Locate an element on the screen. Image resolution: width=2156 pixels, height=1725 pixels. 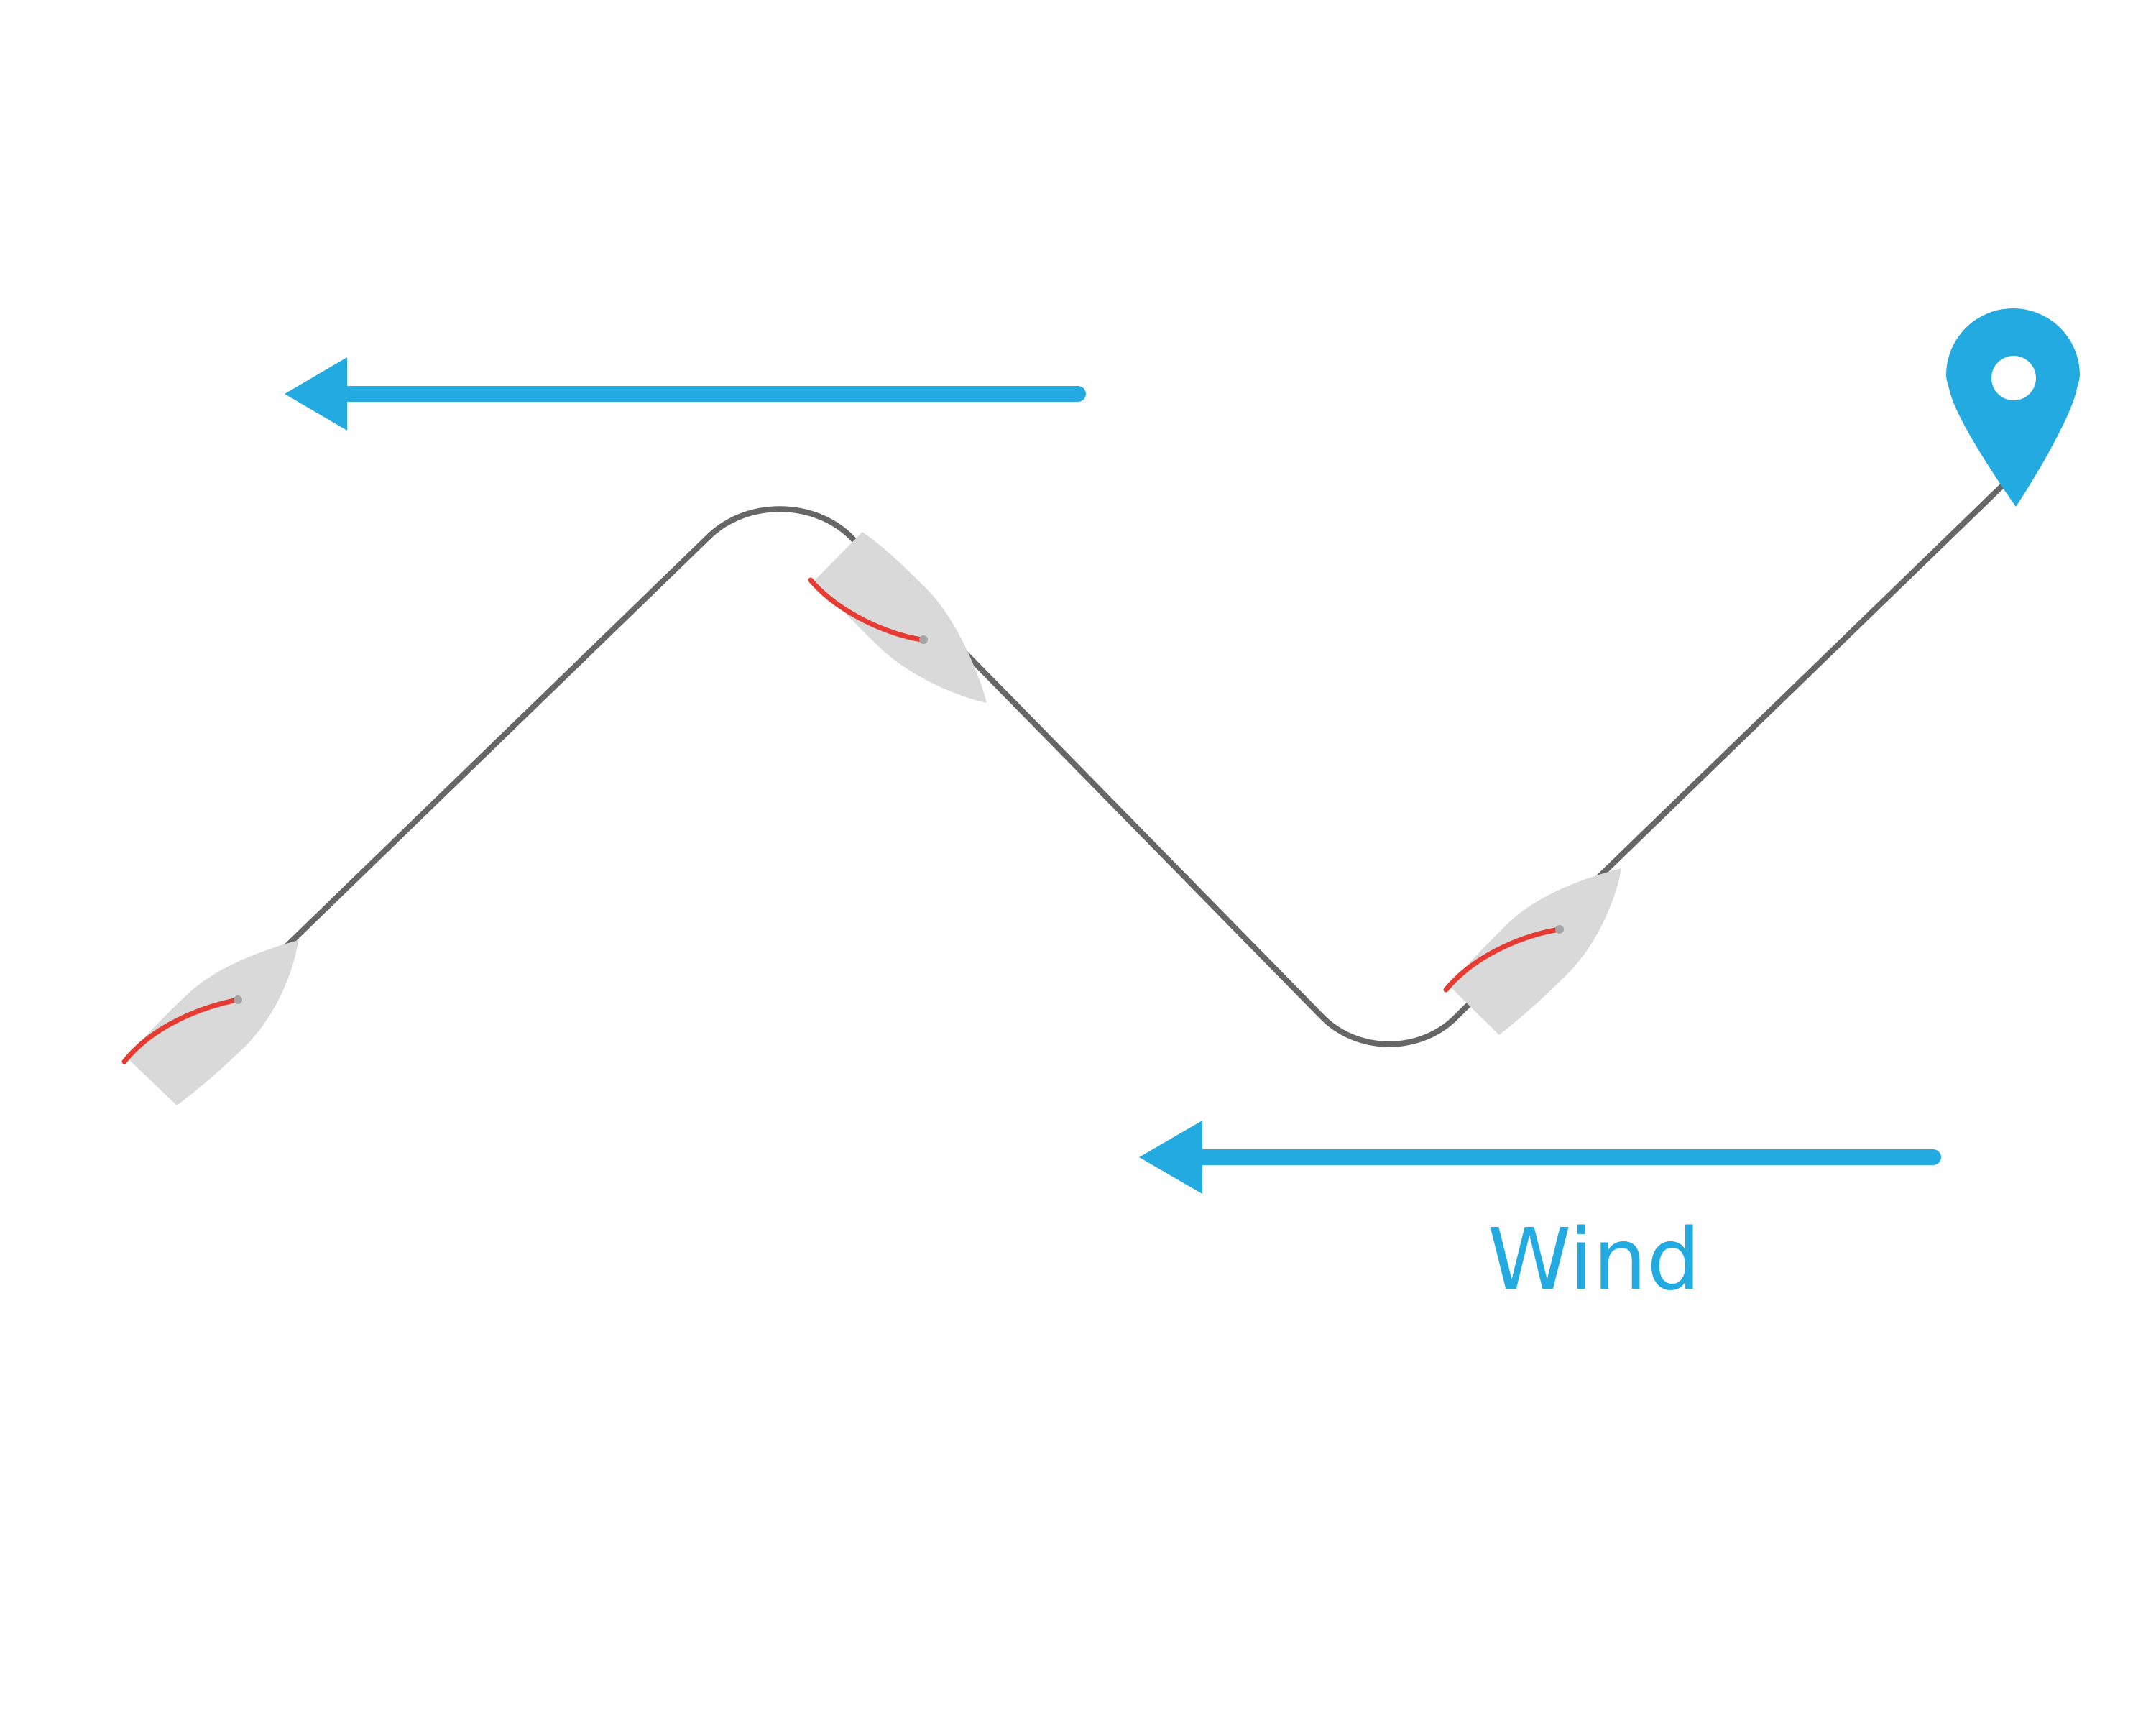
map-pin-body is located at coordinates (2013, 407).